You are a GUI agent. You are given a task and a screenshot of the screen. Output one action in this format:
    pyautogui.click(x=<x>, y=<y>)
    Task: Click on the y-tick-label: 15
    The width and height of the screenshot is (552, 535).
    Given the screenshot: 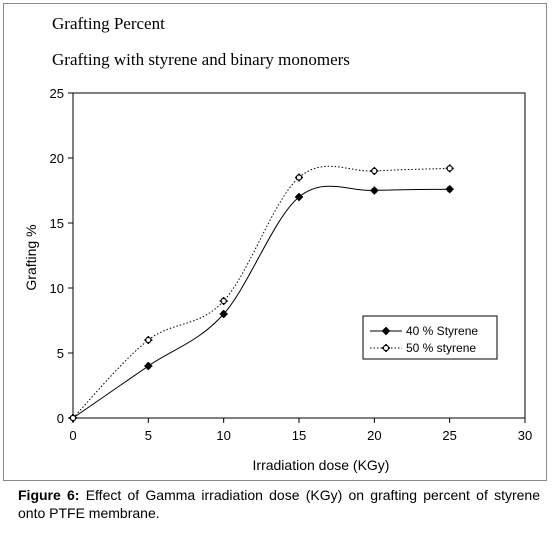 What is the action you would take?
    pyautogui.click(x=57, y=223)
    